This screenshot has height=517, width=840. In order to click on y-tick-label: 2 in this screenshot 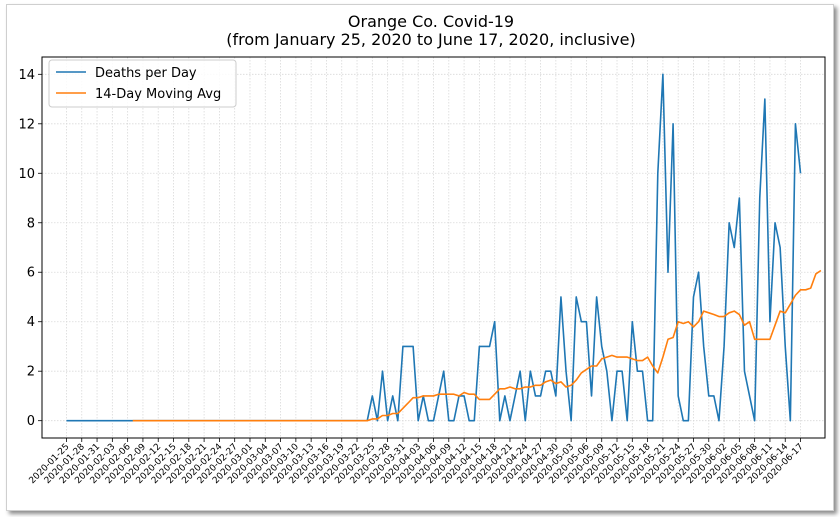, I will do `click(31, 372)`.